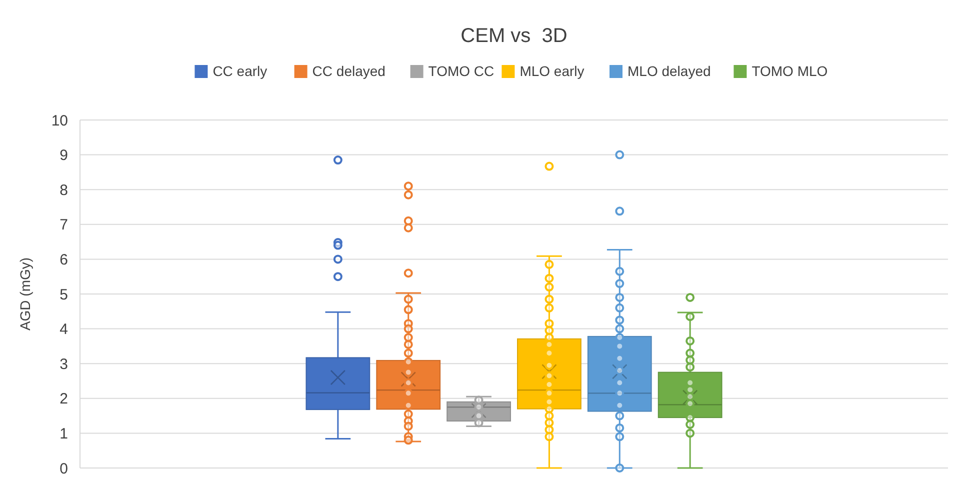 This screenshot has height=486, width=966. What do you see at coordinates (64, 399) in the screenshot?
I see `y-tick-label: 2` at bounding box center [64, 399].